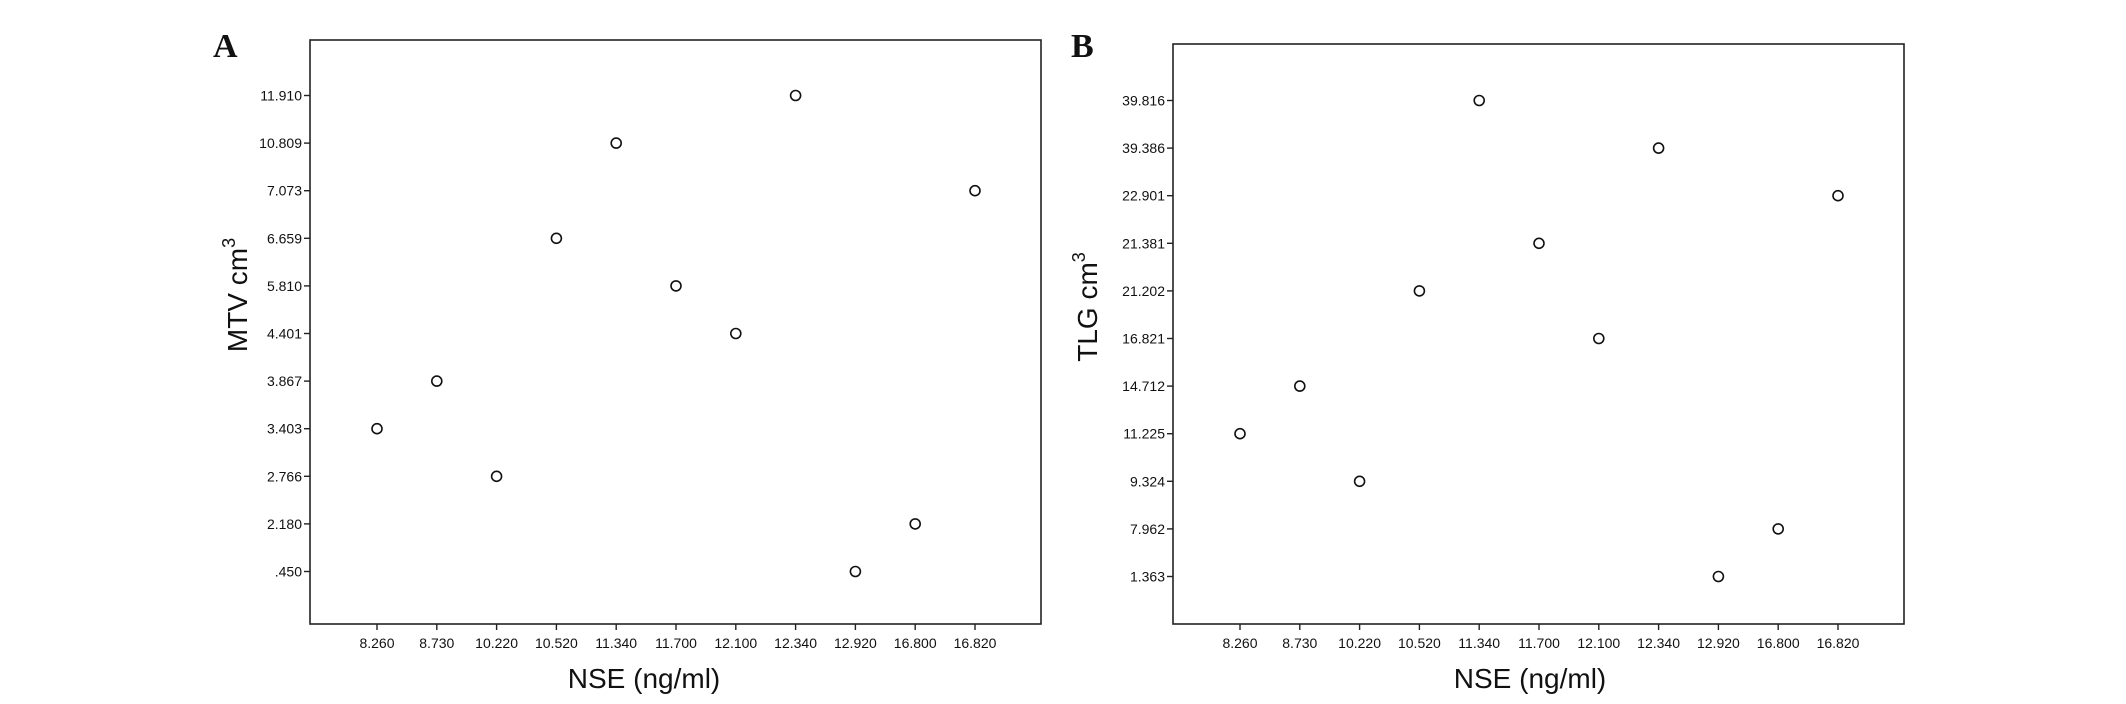  What do you see at coordinates (1299, 643) in the screenshot?
I see `x-tick-label-b-1: 8.730` at bounding box center [1299, 643].